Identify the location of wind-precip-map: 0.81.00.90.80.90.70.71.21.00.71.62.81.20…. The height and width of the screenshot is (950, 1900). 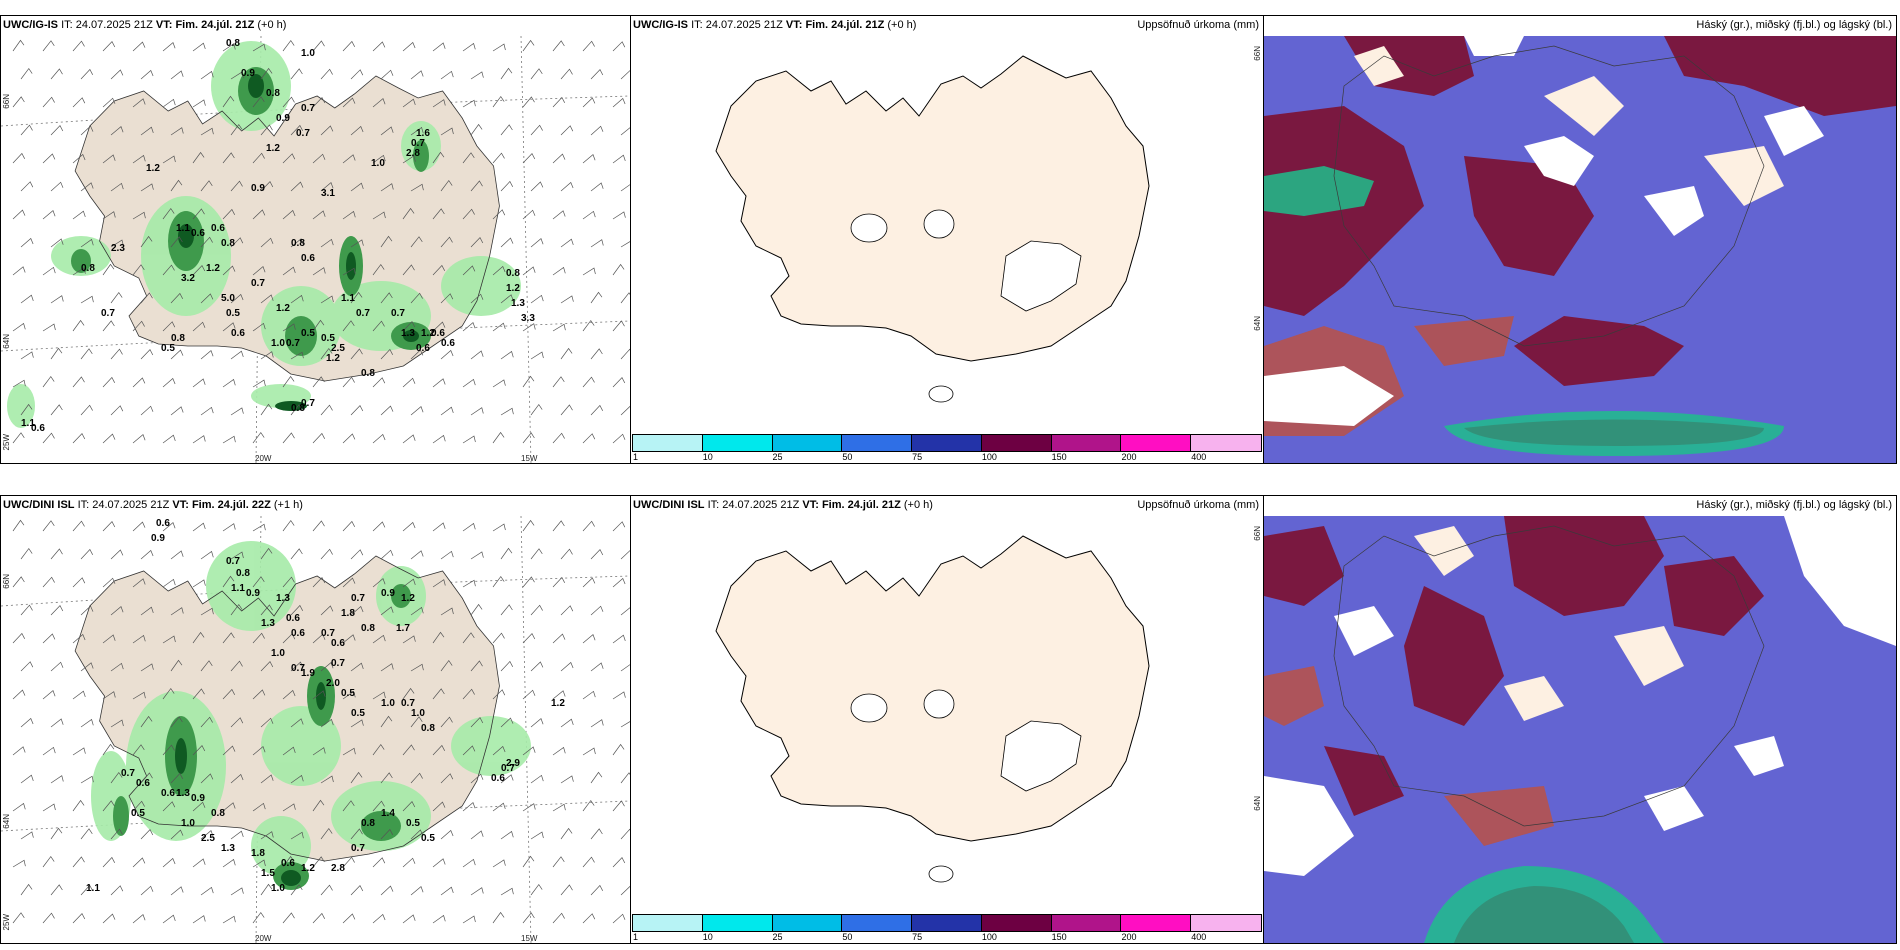
(315, 249).